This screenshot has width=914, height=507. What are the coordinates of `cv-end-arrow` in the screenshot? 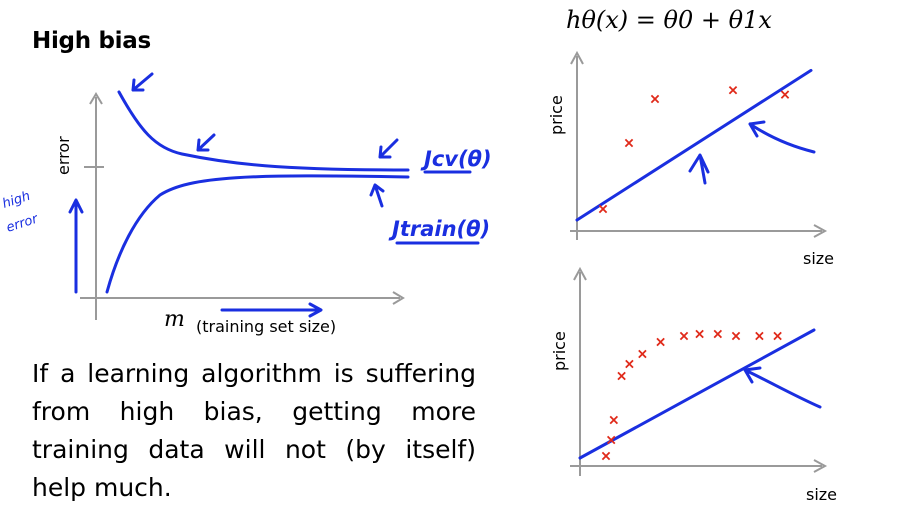 It's located at (388, 148).